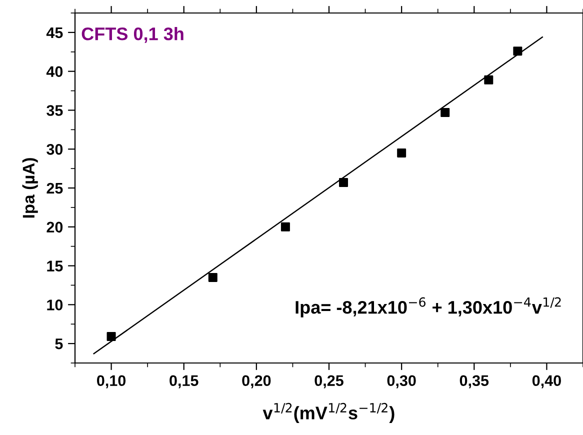  I want to click on x-tick-label: 0,25, so click(329, 381).